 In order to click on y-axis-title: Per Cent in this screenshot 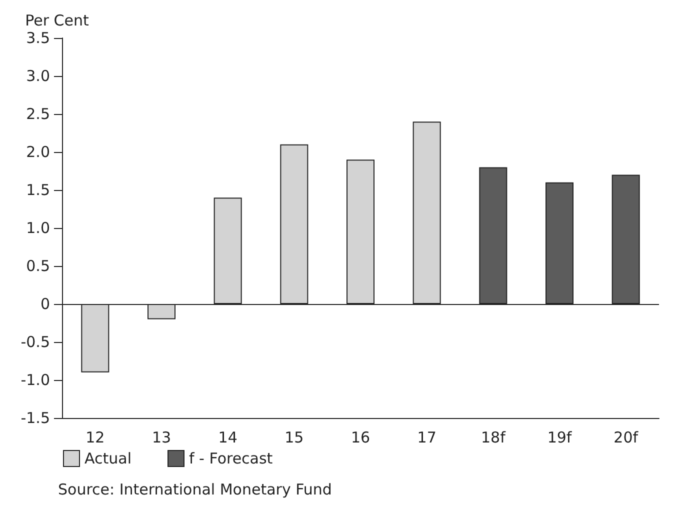, I will do `click(57, 21)`.